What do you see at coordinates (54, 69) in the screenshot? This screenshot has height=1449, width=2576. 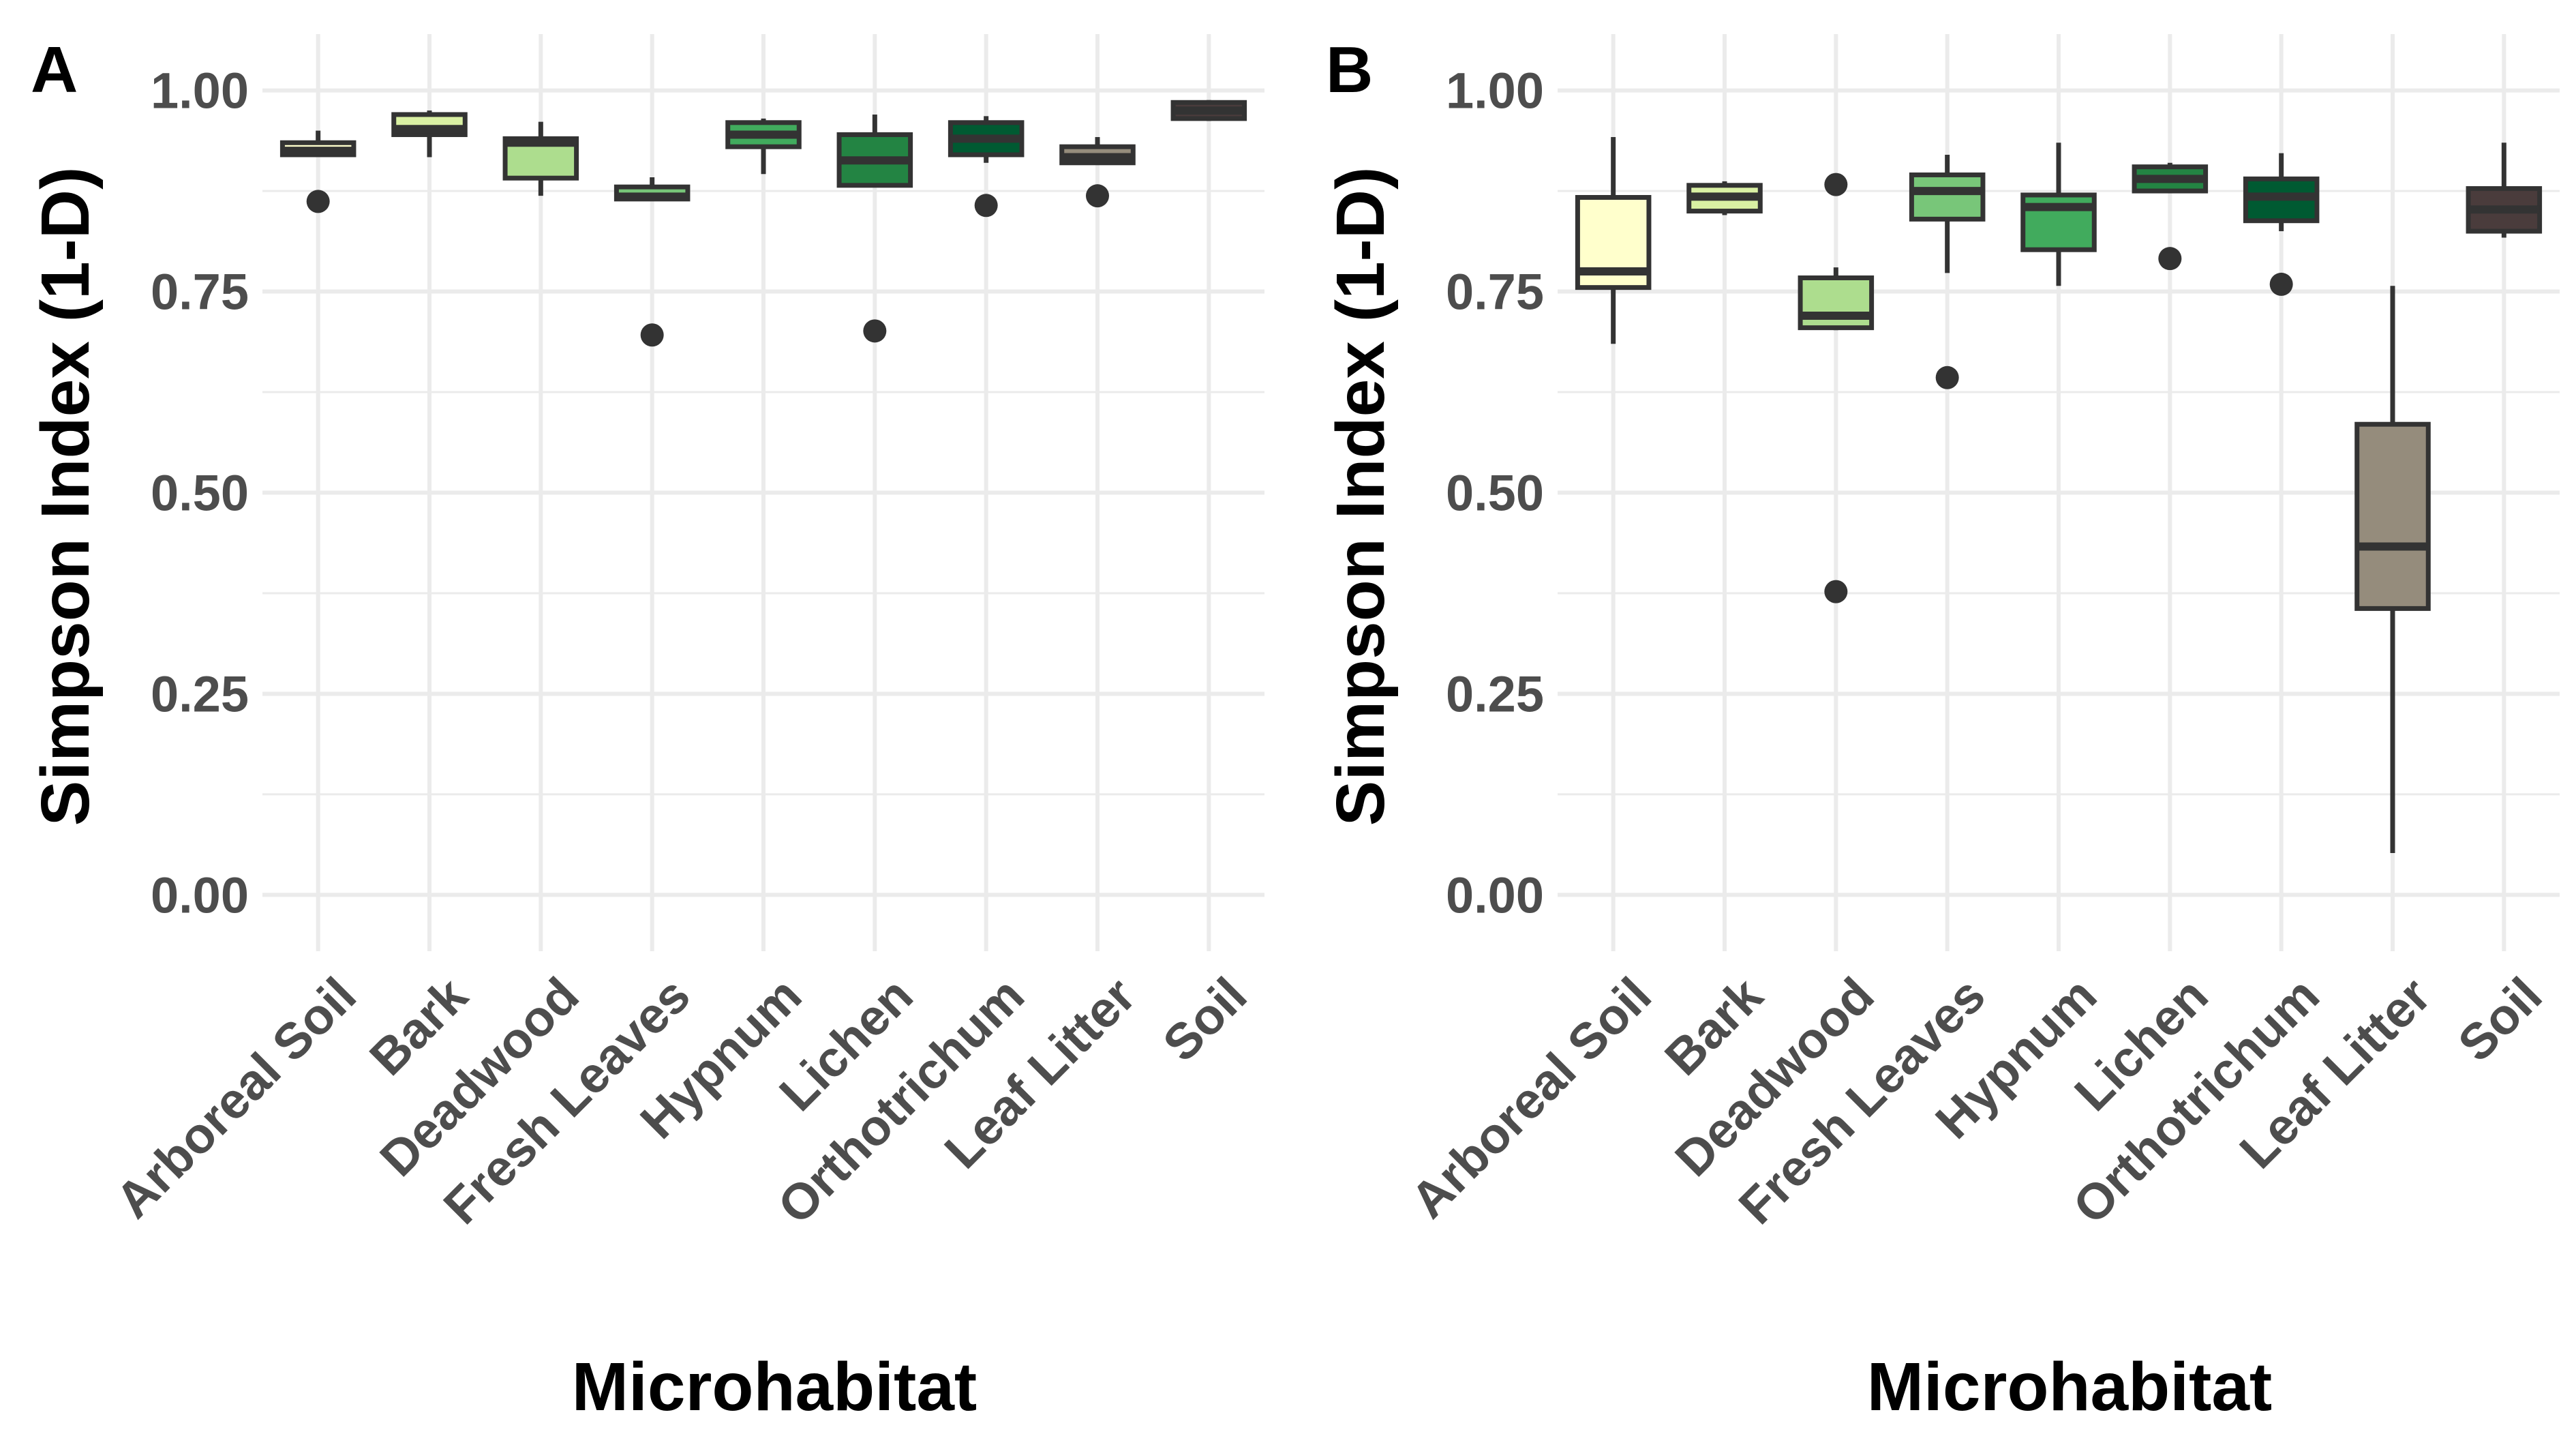 I see `panel-label: A` at bounding box center [54, 69].